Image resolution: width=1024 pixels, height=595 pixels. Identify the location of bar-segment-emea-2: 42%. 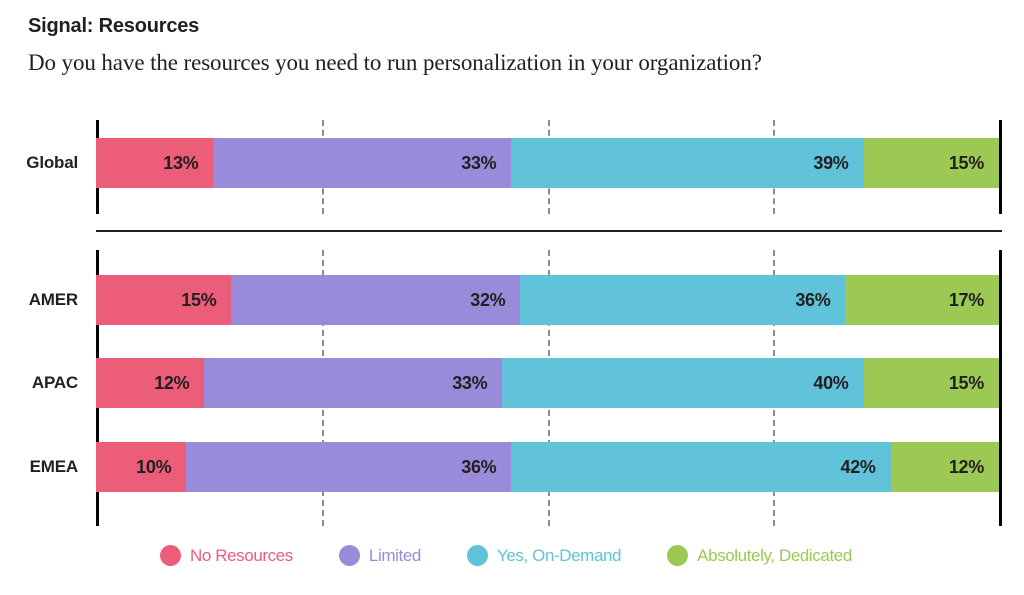
(701, 467).